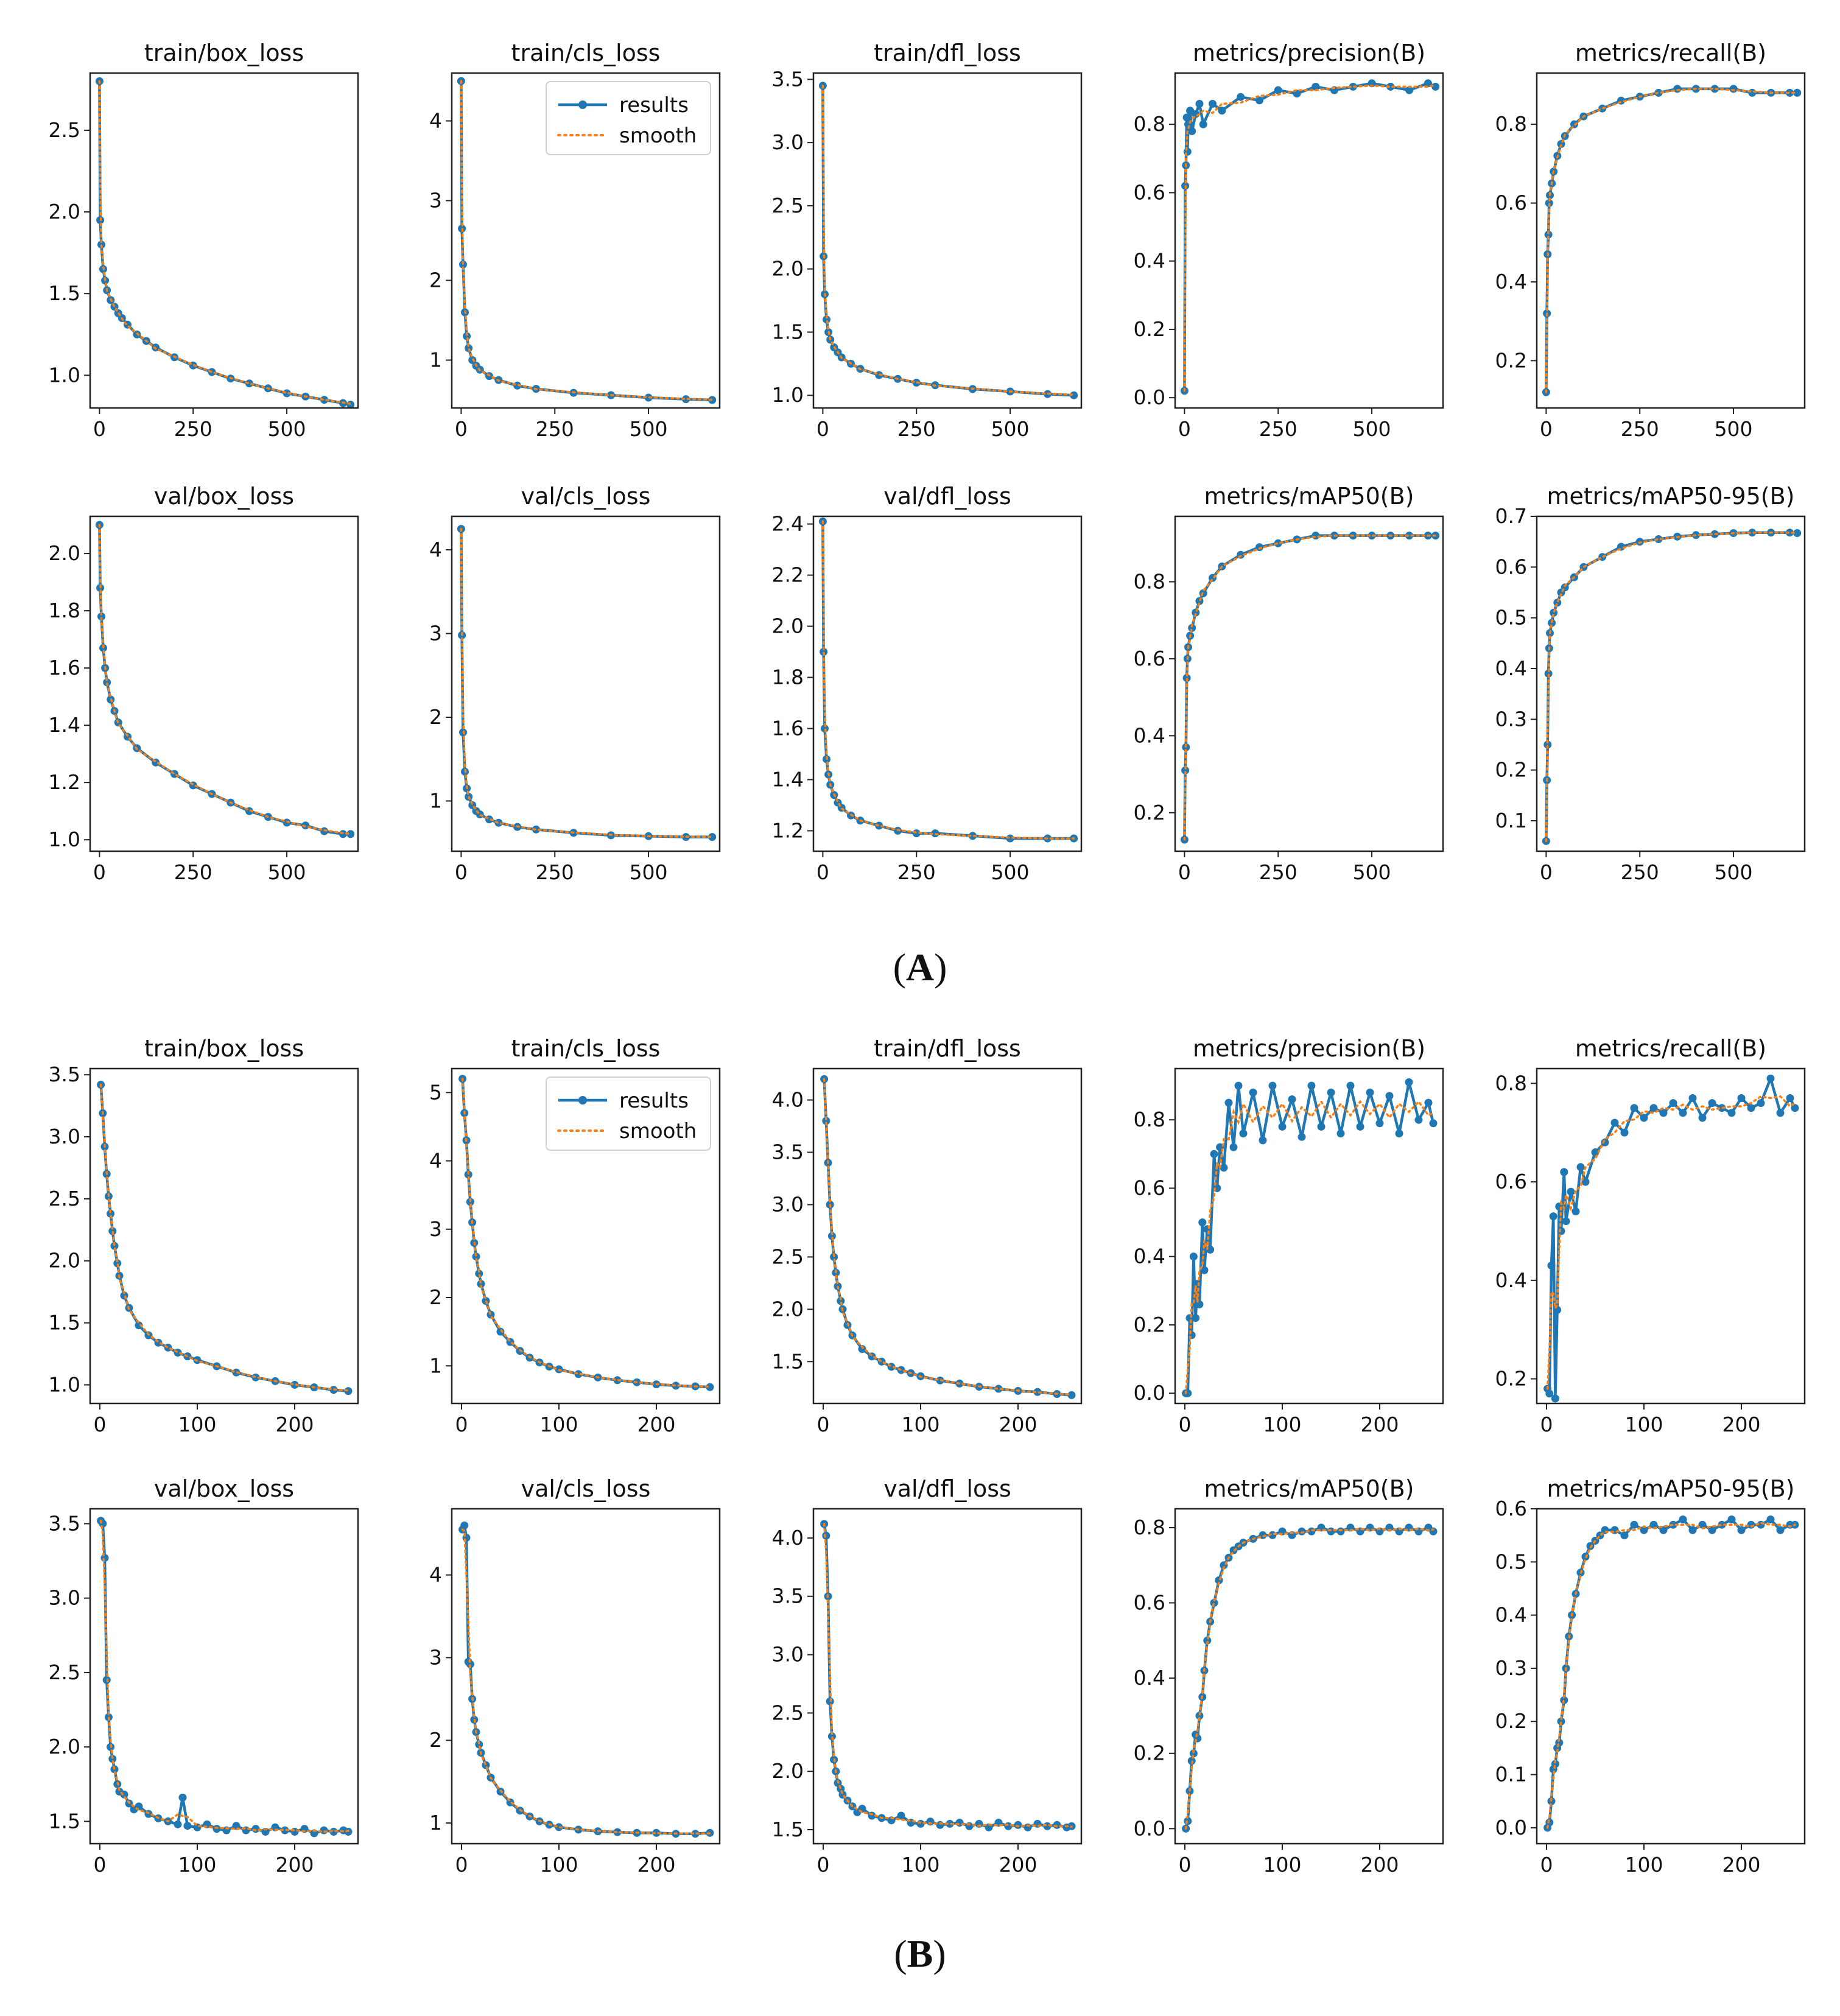 Image resolution: width=1840 pixels, height=2016 pixels. What do you see at coordinates (1511, 516) in the screenshot?
I see `y-tick-label: 0.7` at bounding box center [1511, 516].